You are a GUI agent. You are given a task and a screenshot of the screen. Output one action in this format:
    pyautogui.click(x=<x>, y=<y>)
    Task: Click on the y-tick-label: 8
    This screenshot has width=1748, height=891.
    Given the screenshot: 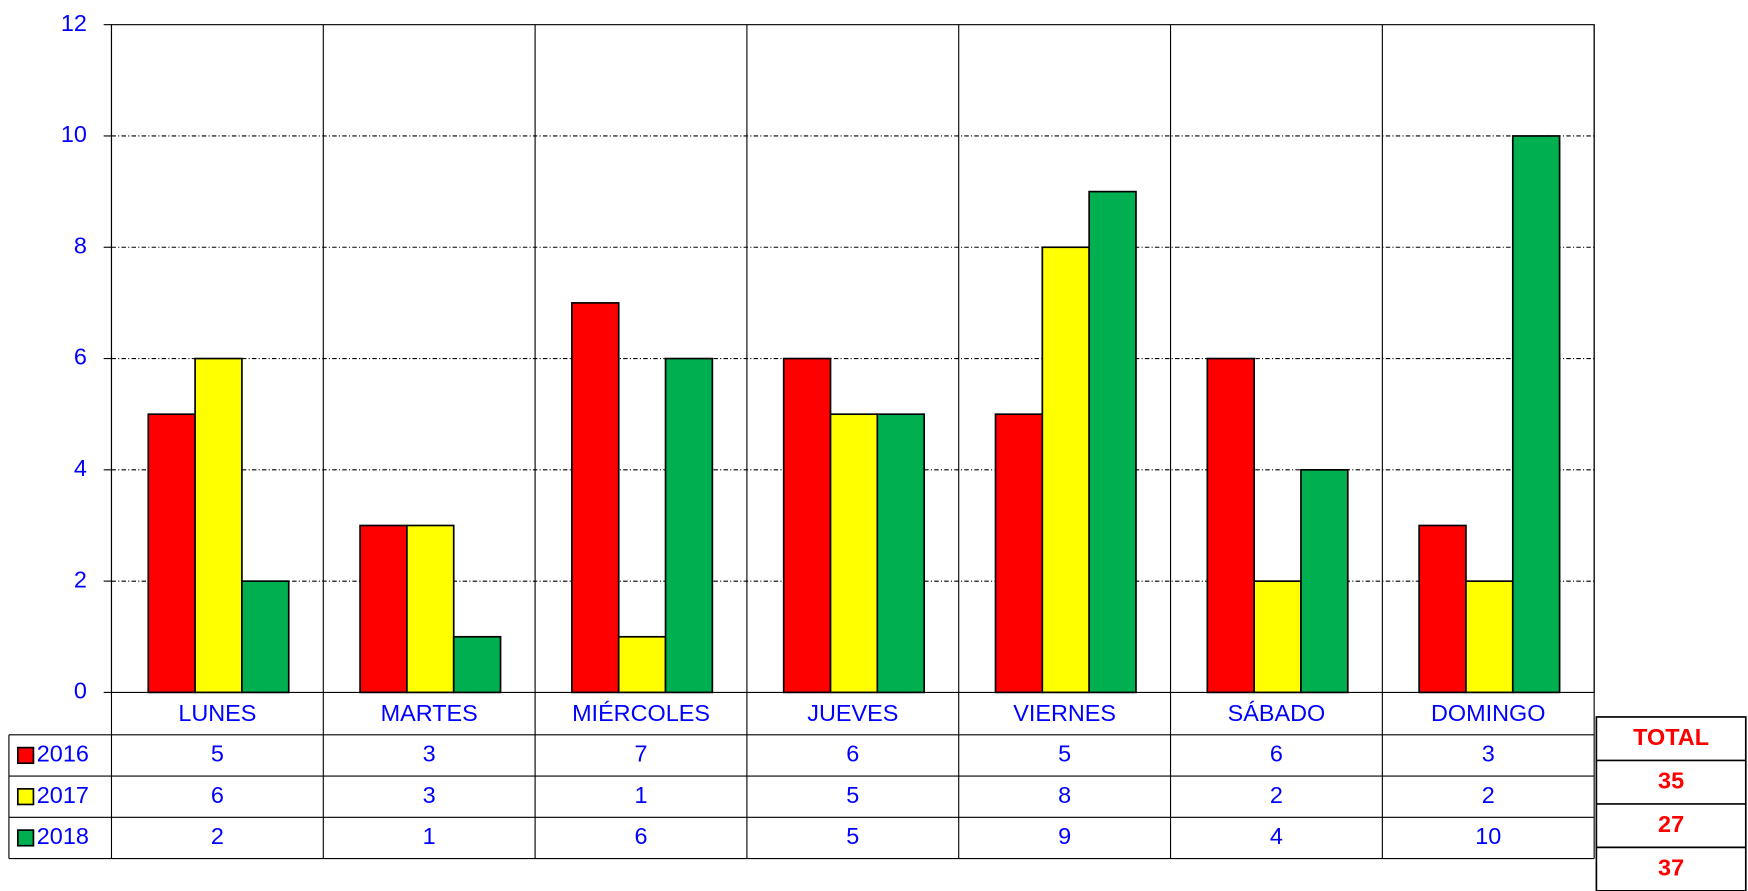 What is the action you would take?
    pyautogui.click(x=80, y=245)
    